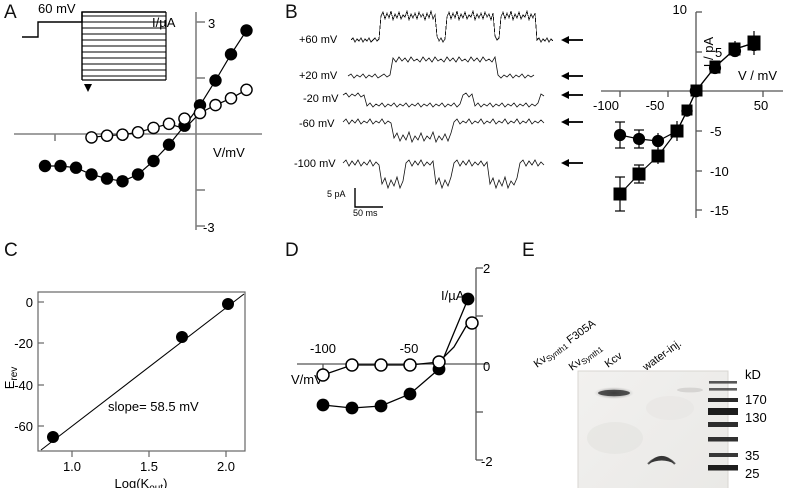  I want to click on panel-c-xlabel: Log(Kout), so click(141, 482).